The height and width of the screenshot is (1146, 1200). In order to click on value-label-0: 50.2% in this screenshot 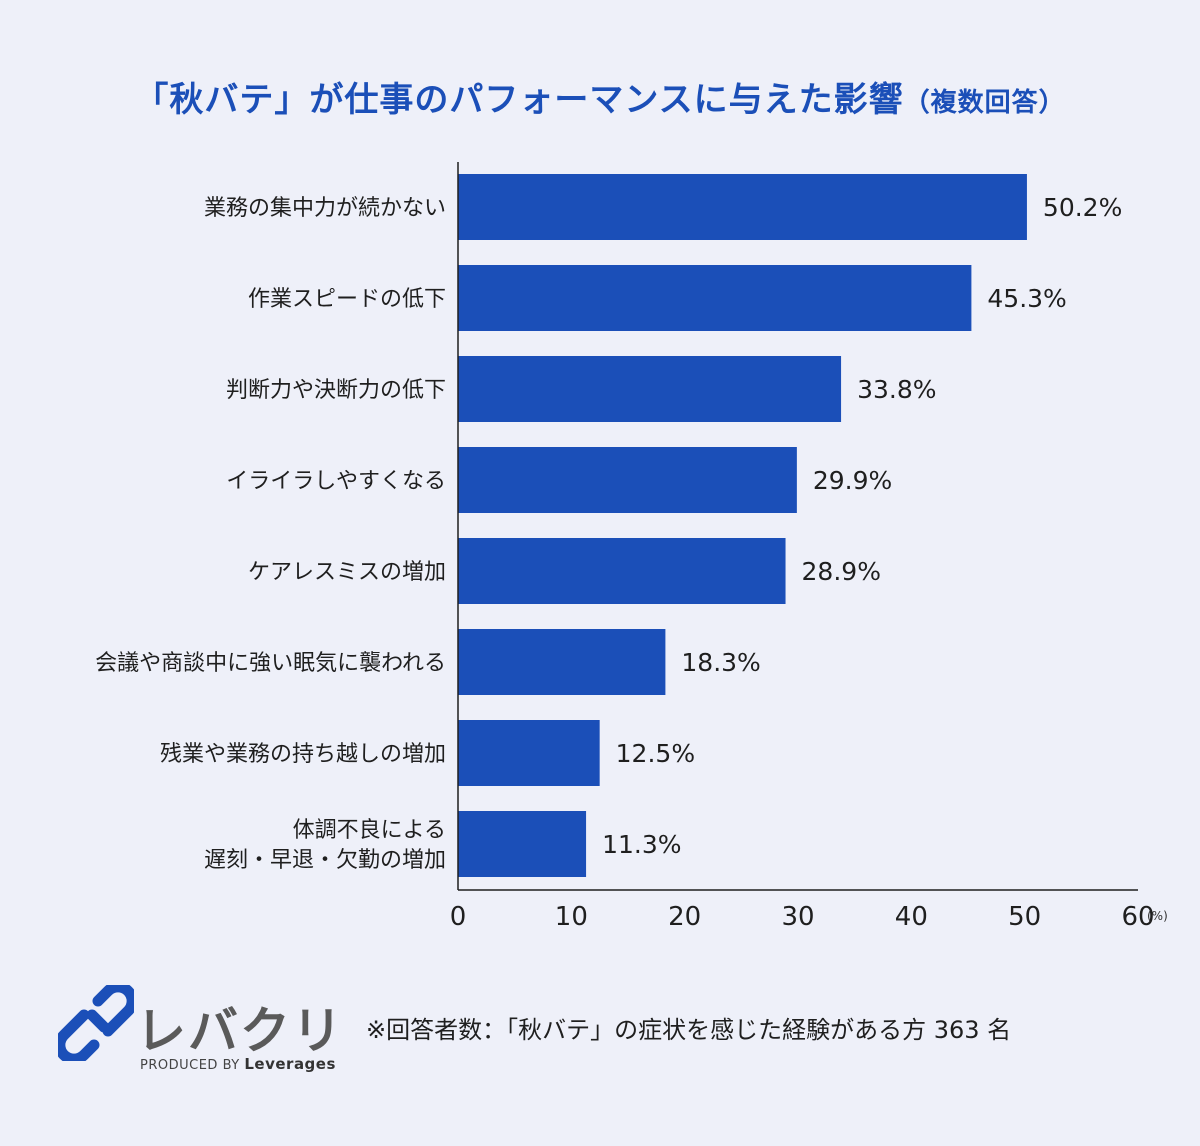, I will do `click(1082, 207)`.